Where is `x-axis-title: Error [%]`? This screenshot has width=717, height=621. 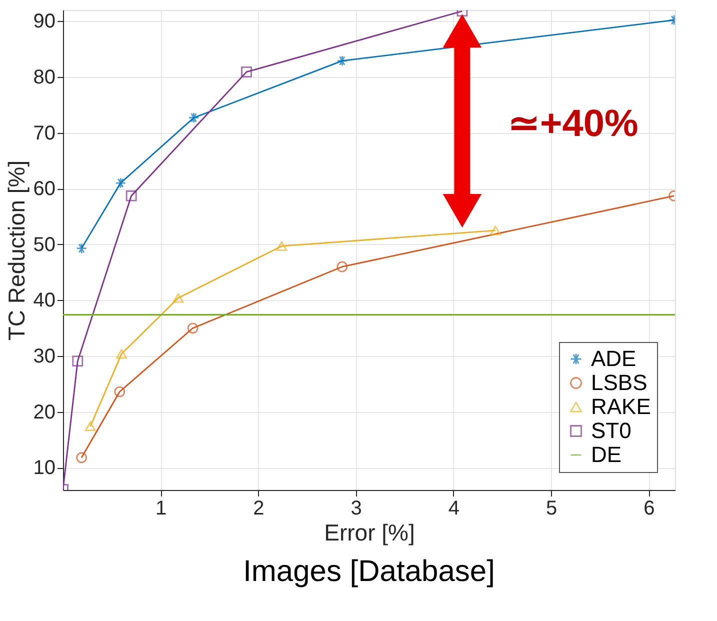
x-axis-title: Error [%] is located at coordinates (369, 533).